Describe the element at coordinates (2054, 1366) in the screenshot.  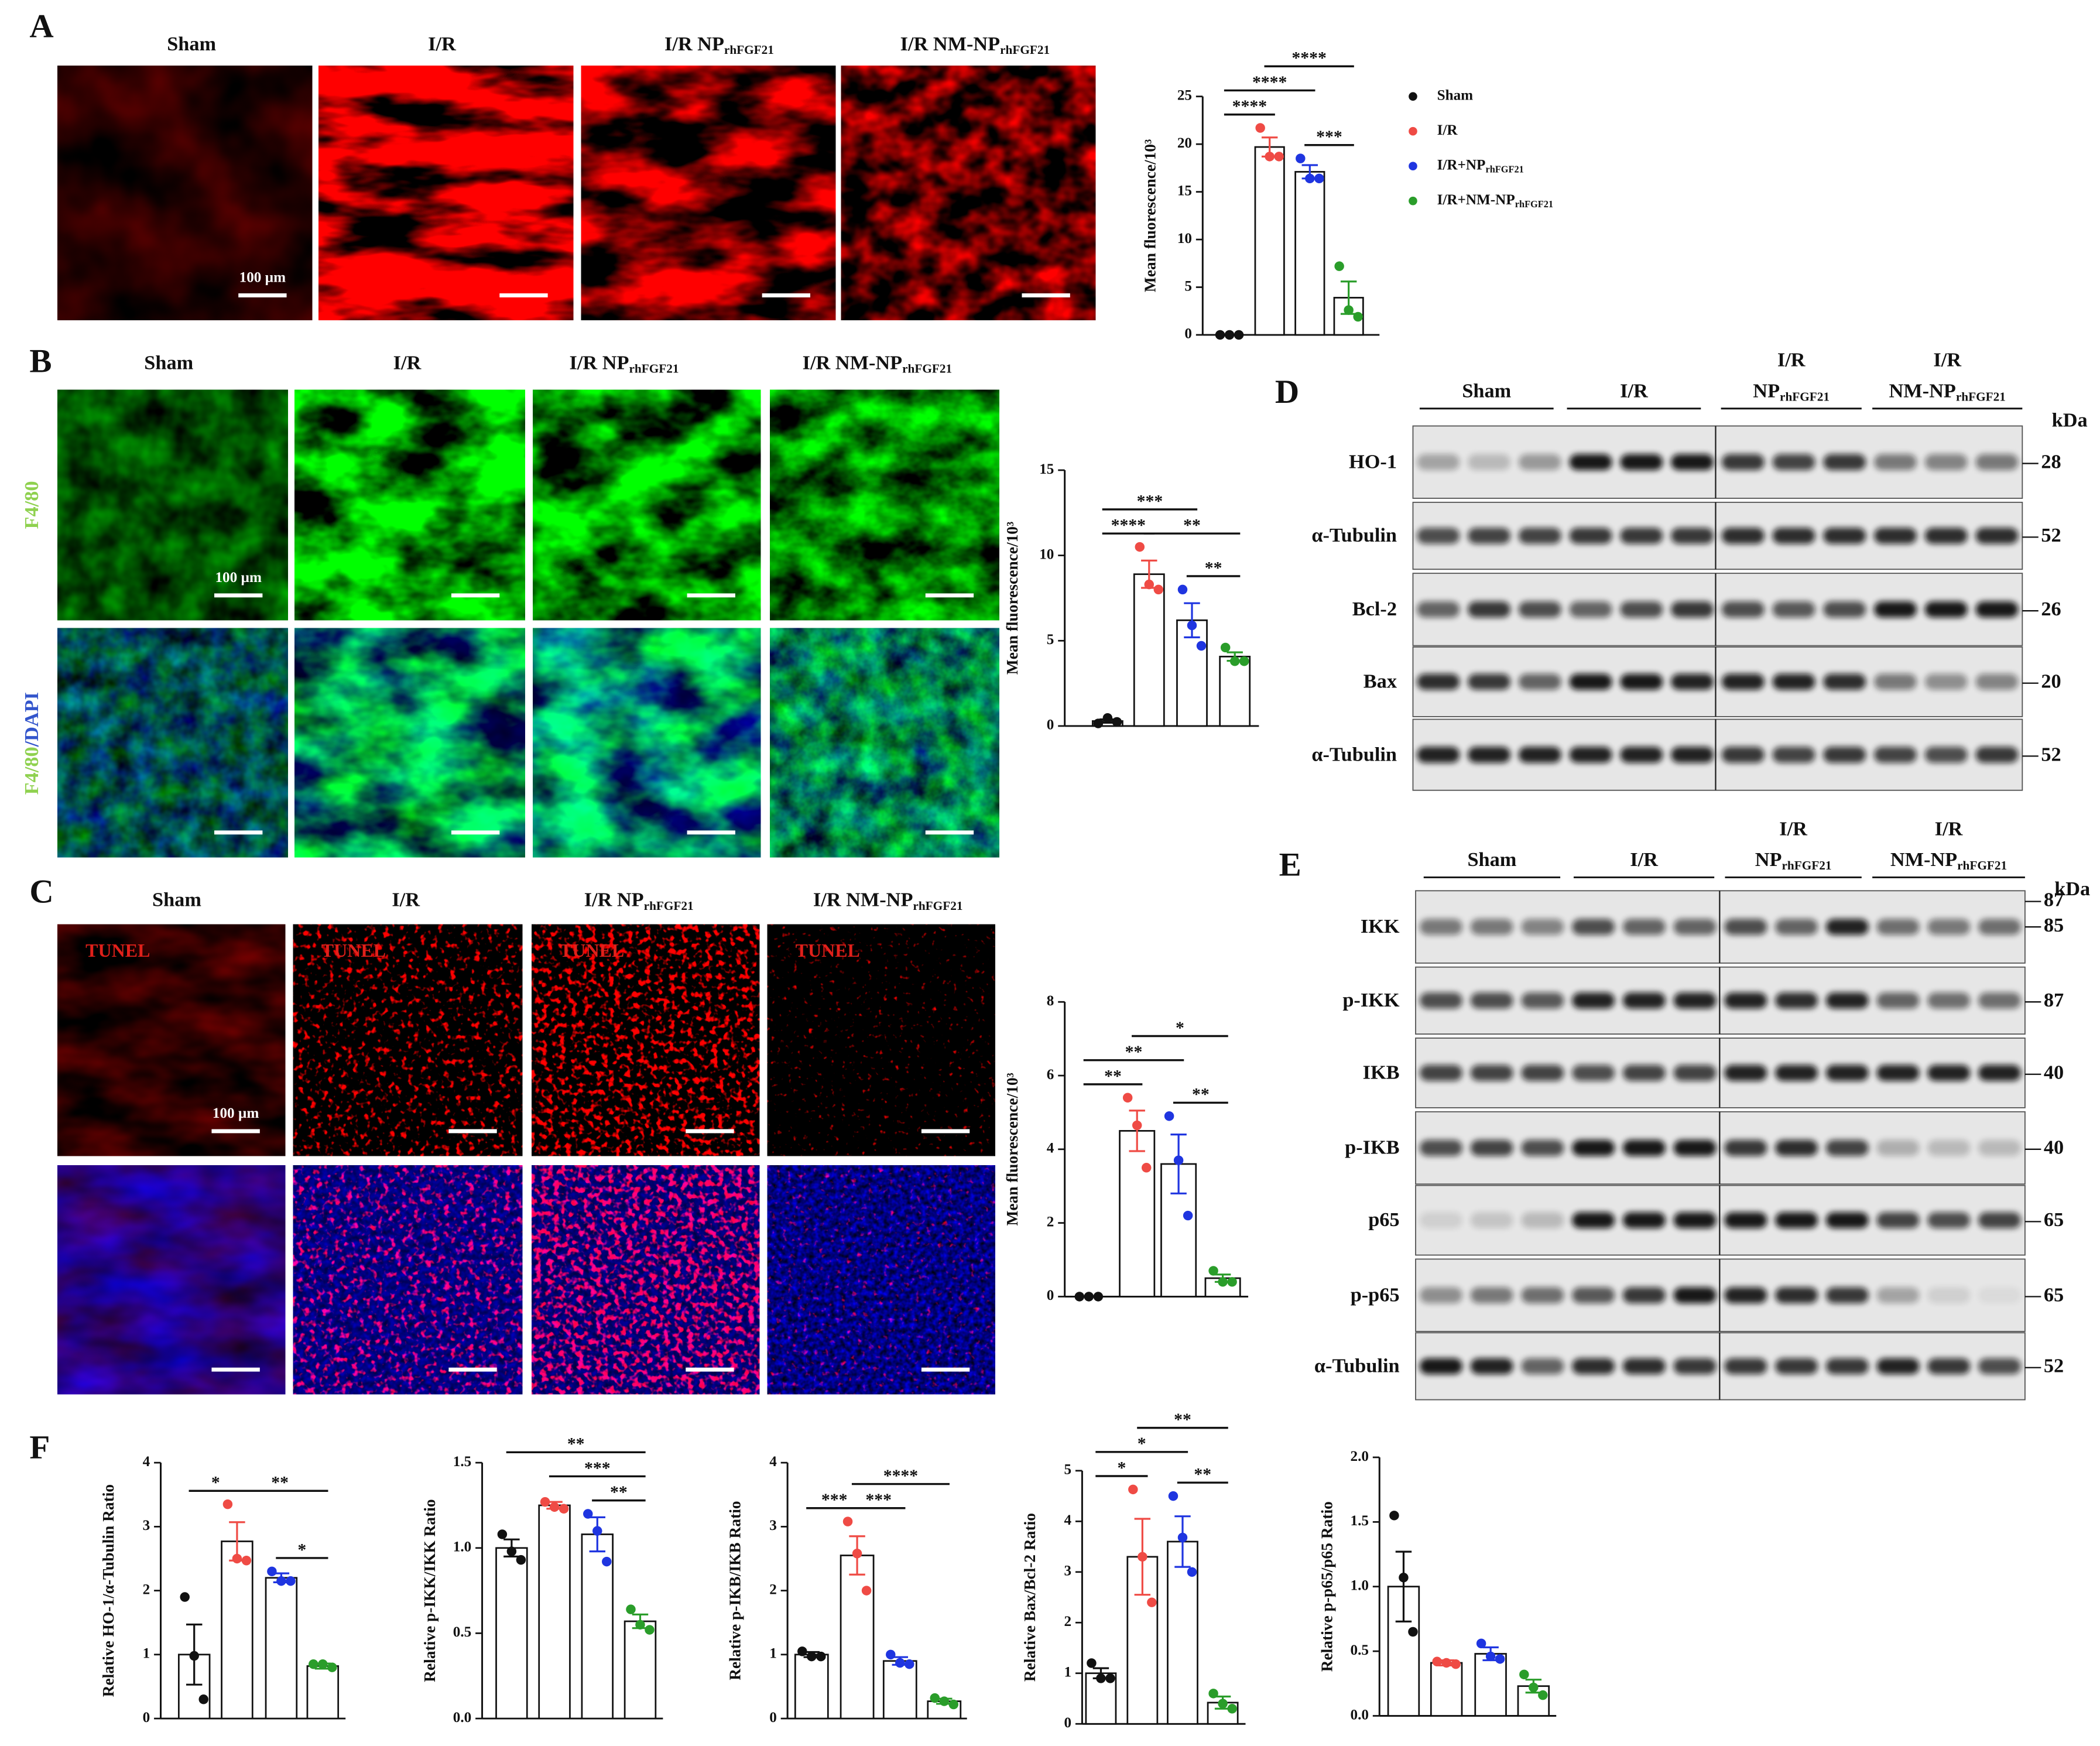
I see `kda-label: 52` at that location.